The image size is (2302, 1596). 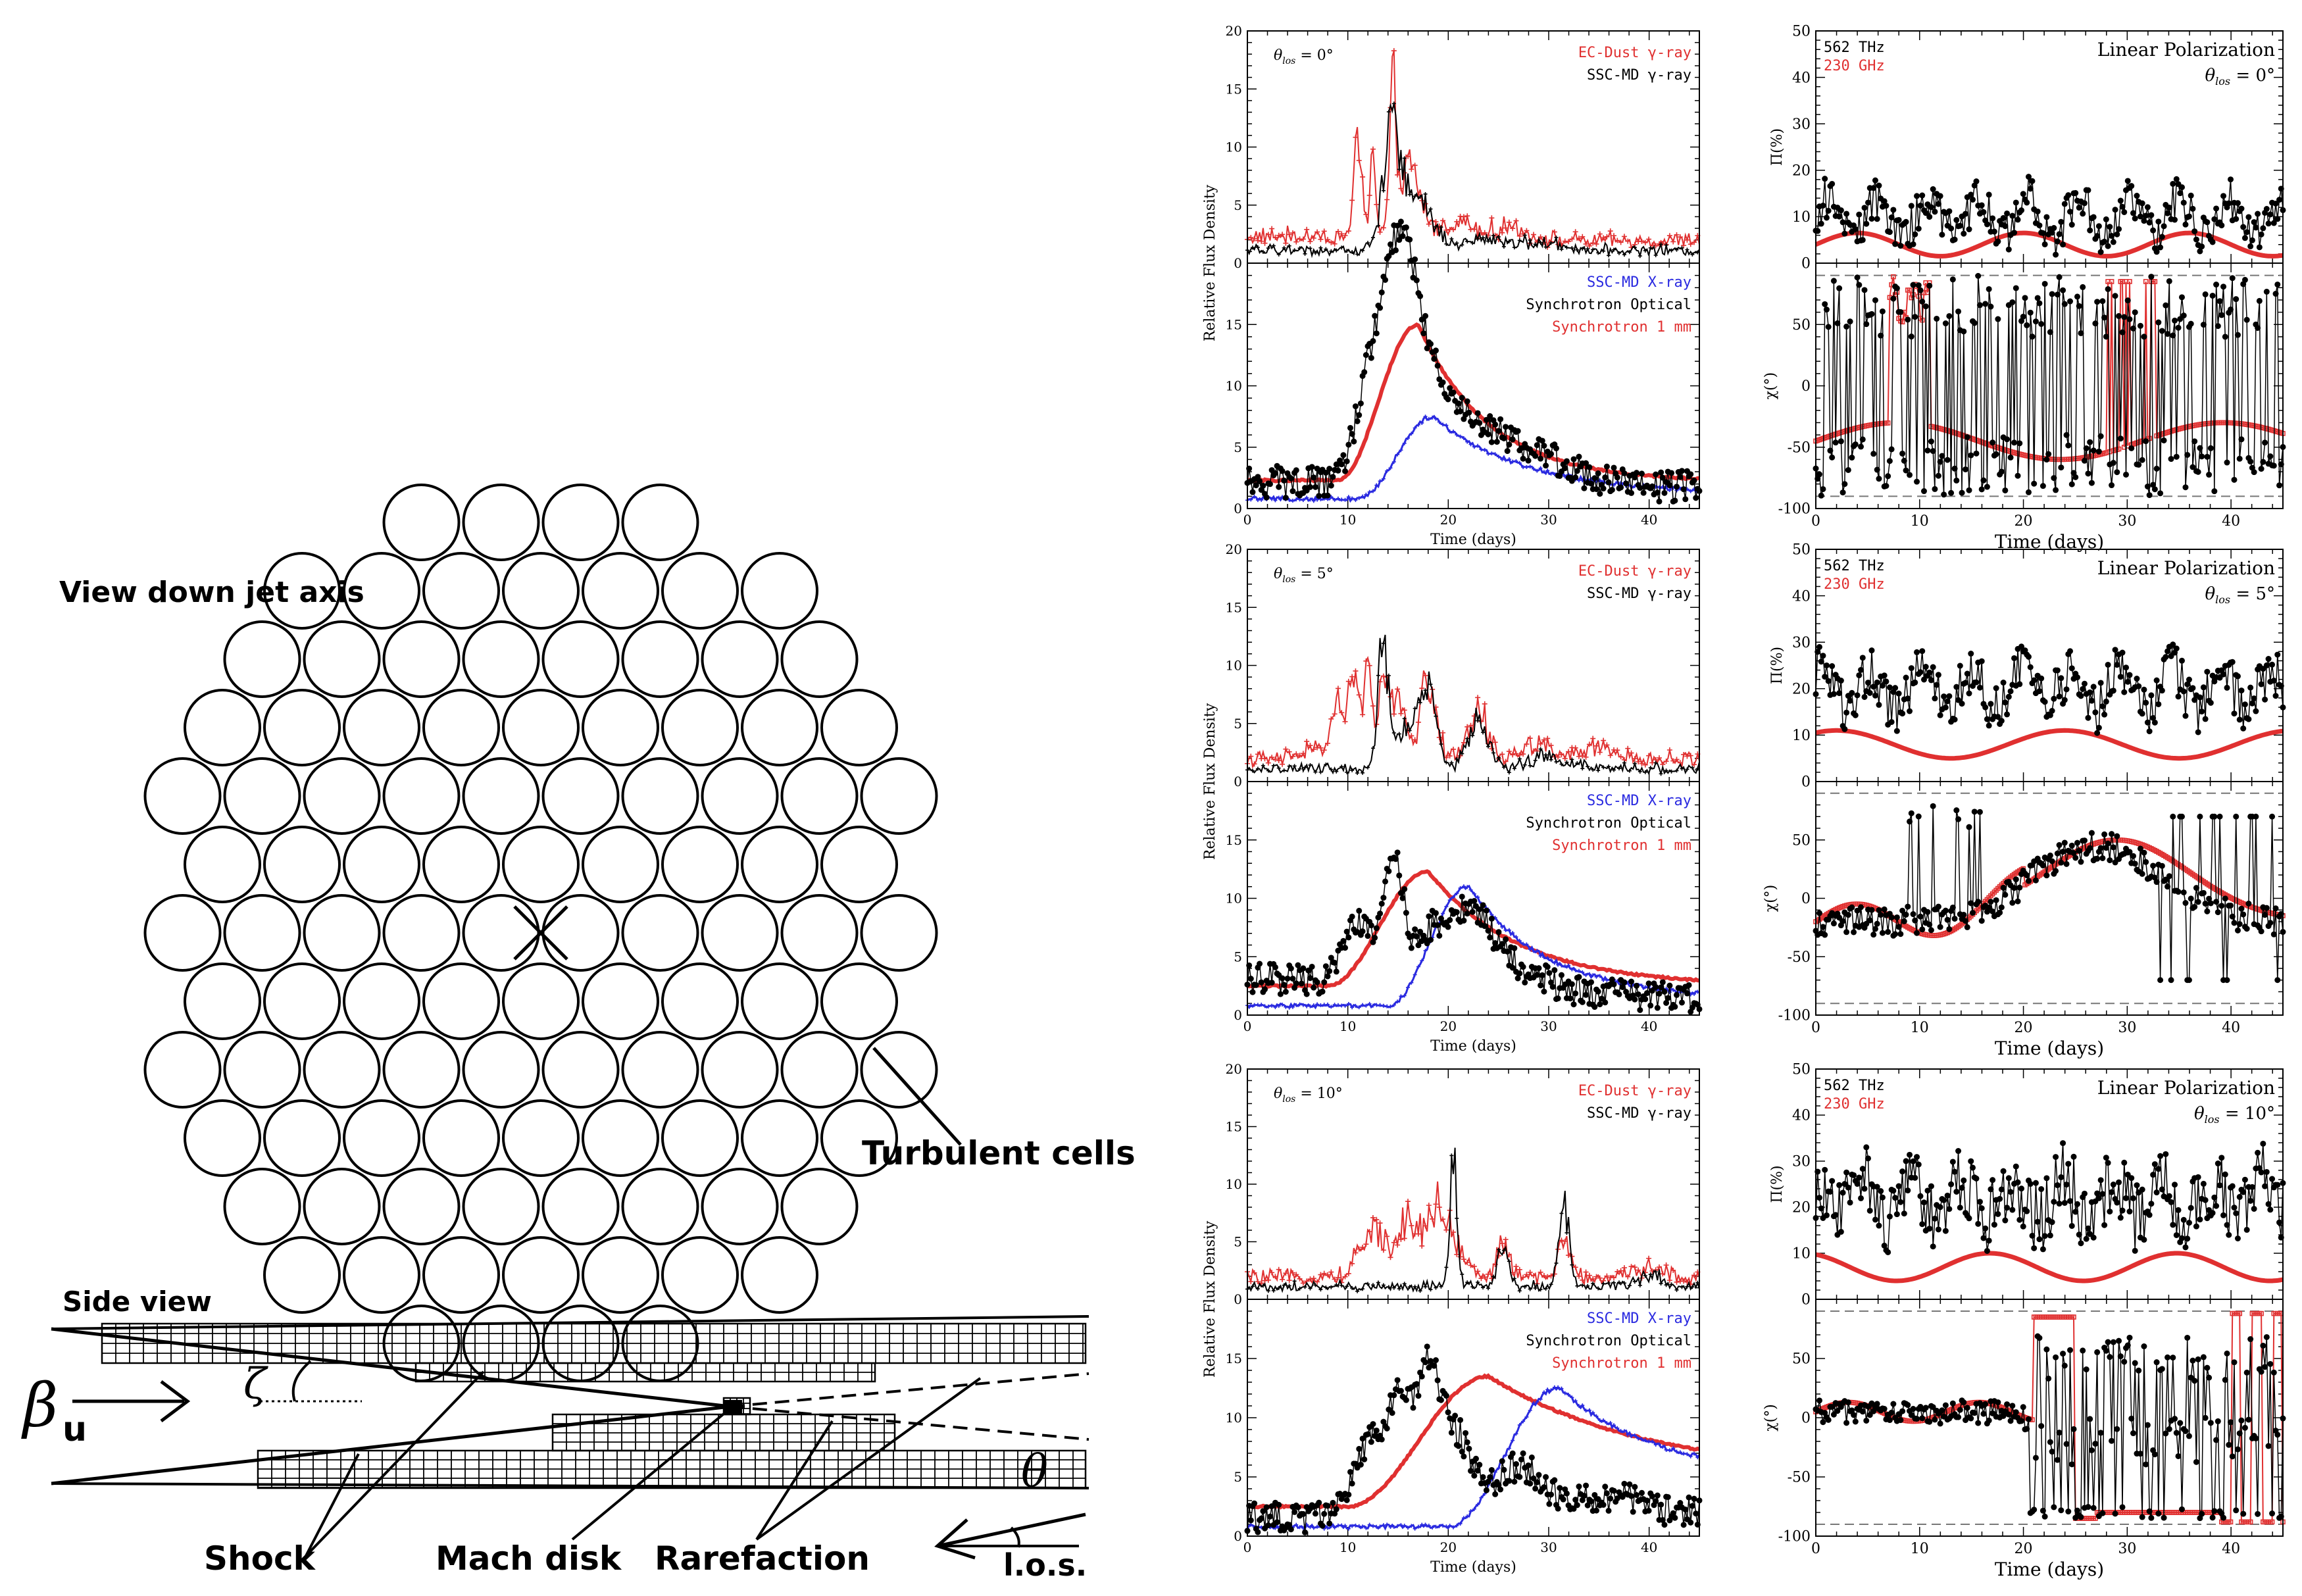 I want to click on y-tick-label: 20, so click(x=1234, y=549).